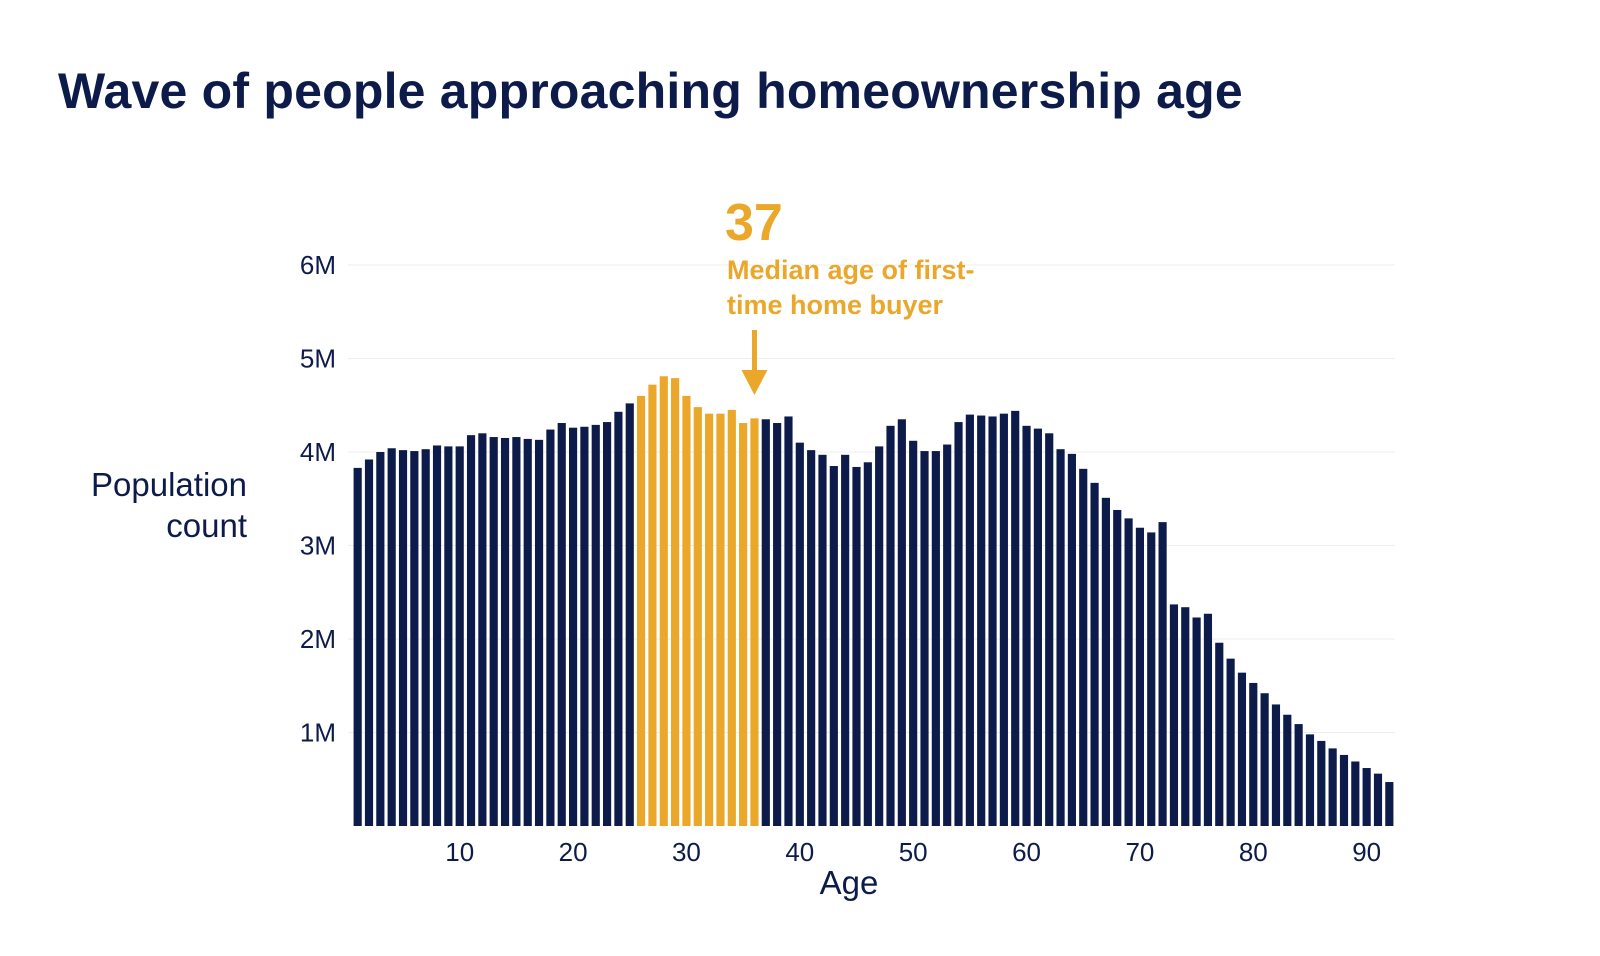  What do you see at coordinates (835, 305) in the screenshot?
I see `annotation-text-line-2: time home buyer` at bounding box center [835, 305].